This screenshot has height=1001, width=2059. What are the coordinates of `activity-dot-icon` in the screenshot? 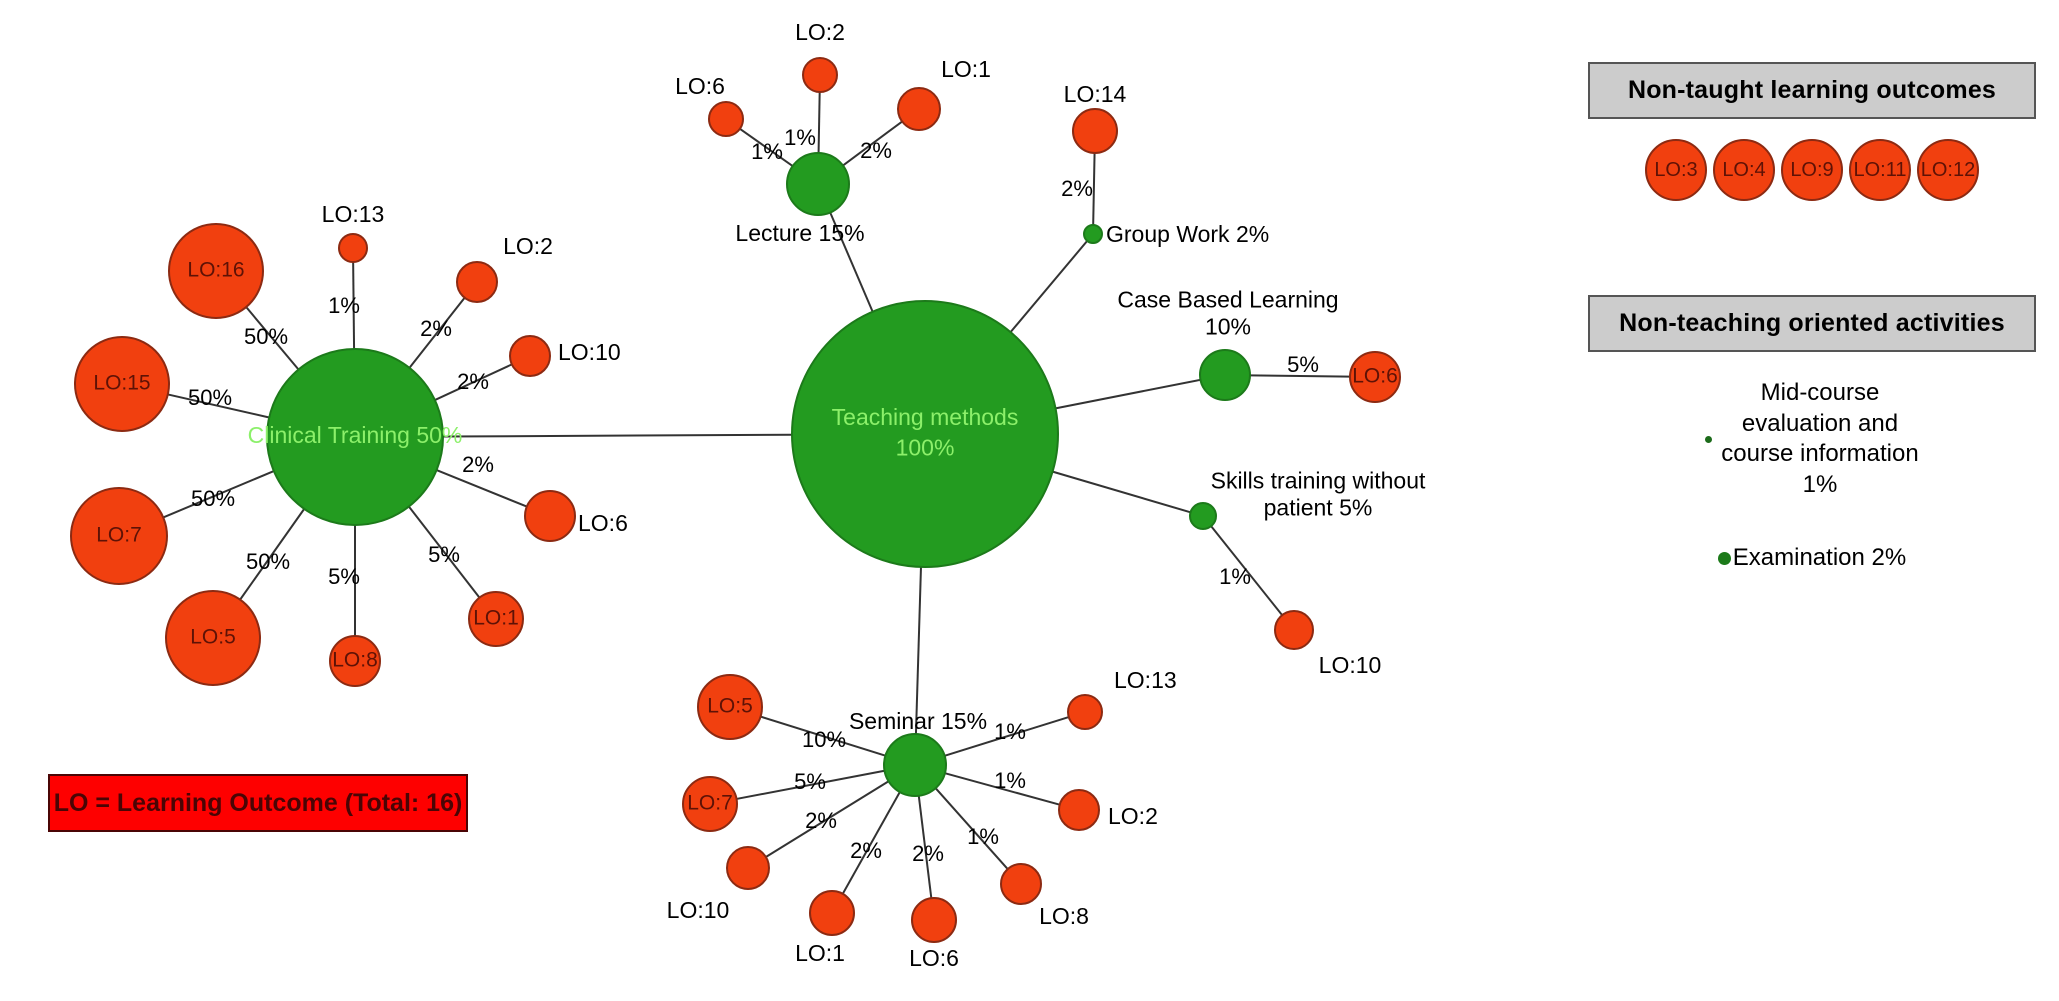 It's located at (1709, 439).